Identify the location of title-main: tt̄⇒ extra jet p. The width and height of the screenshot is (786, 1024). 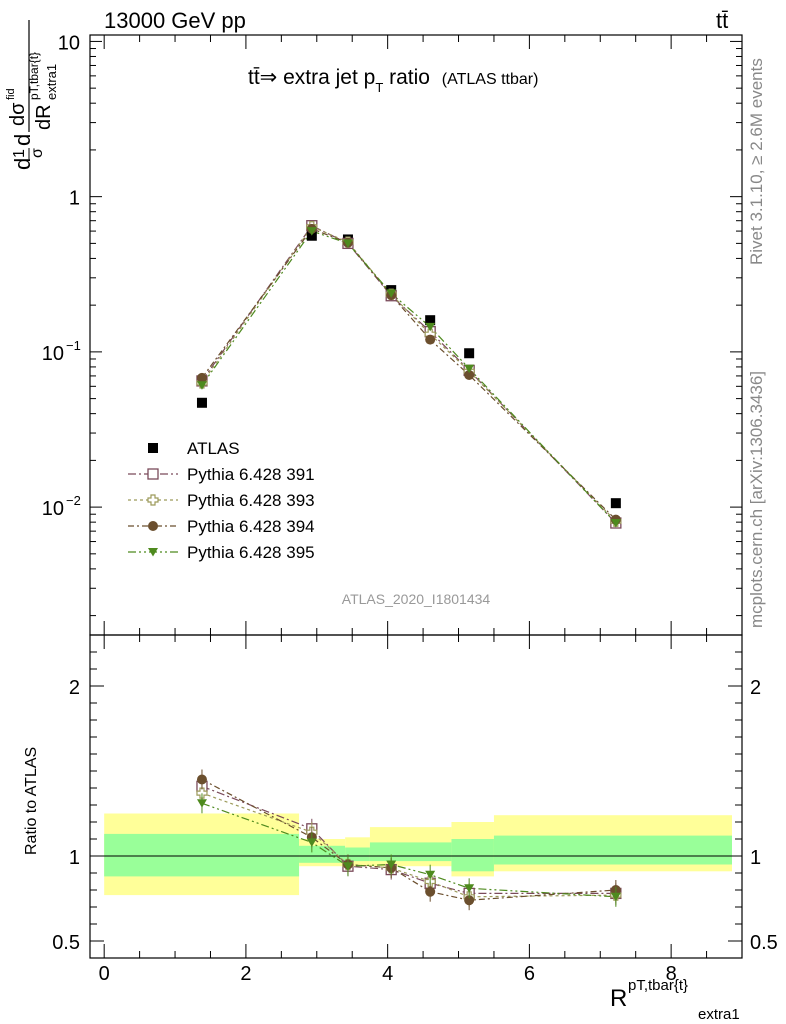
(311, 77).